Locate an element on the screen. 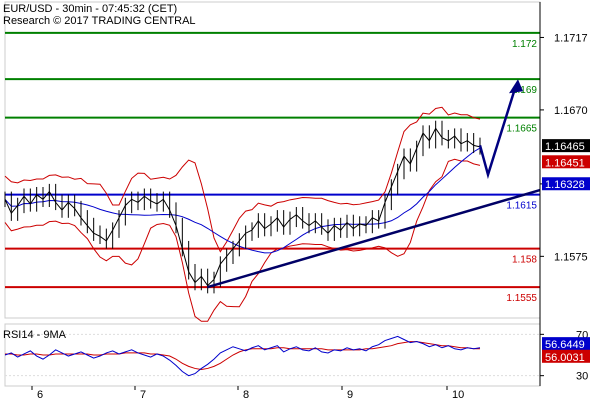 This screenshot has width=590, height=400. y-tick-label: 1.1575 is located at coordinates (571, 257).